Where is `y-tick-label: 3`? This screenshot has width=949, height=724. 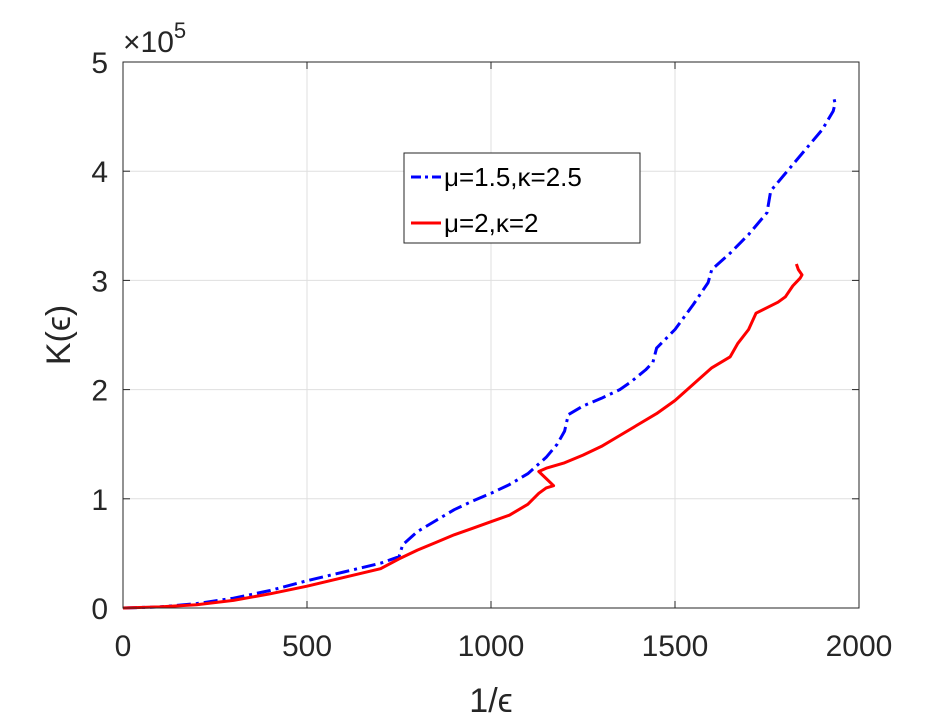
y-tick-label: 3 is located at coordinates (99, 281).